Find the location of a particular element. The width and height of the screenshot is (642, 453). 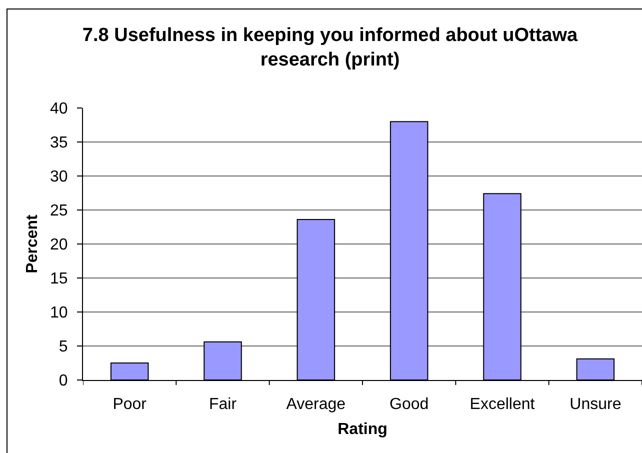

y-tick-label: 30 is located at coordinates (59, 177).